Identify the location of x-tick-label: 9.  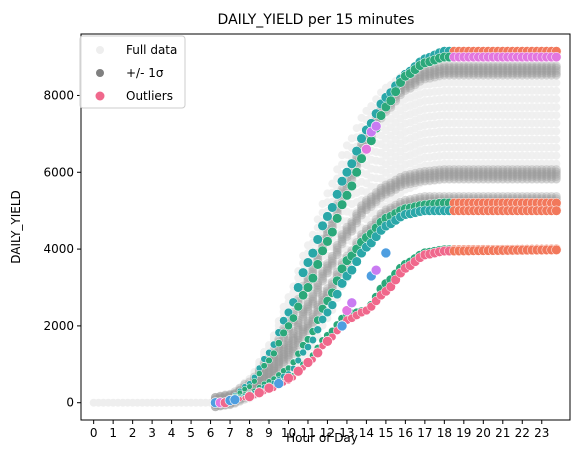
(269, 433).